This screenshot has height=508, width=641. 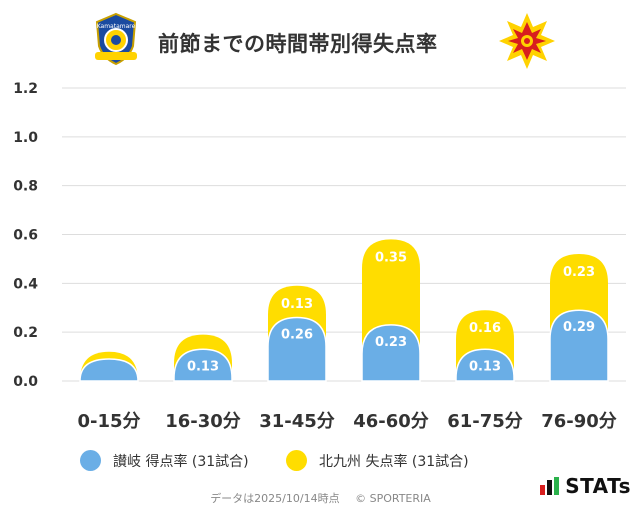 What do you see at coordinates (550, 486) in the screenshot?
I see `stats-bars-icon` at bounding box center [550, 486].